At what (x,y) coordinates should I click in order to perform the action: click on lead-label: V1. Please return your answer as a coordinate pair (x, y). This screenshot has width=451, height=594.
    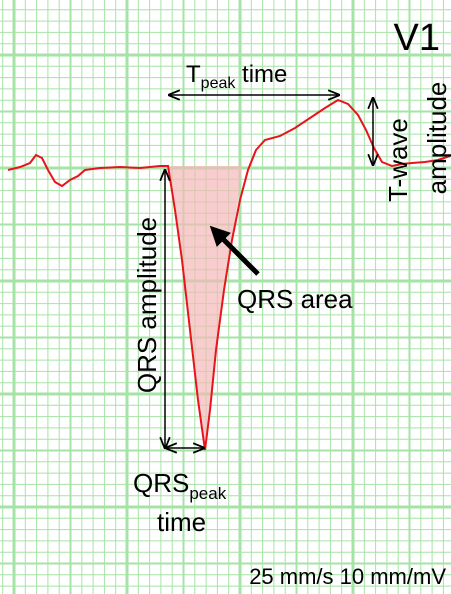
    Looking at the image, I should click on (417, 38).